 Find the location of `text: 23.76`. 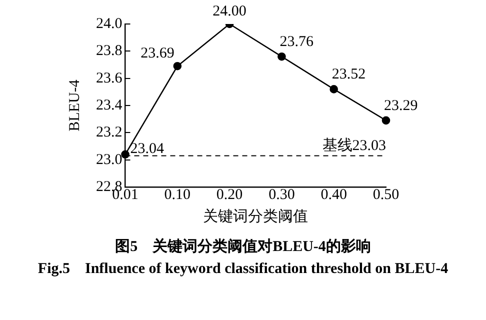

text: 23.76 is located at coordinates (297, 42).